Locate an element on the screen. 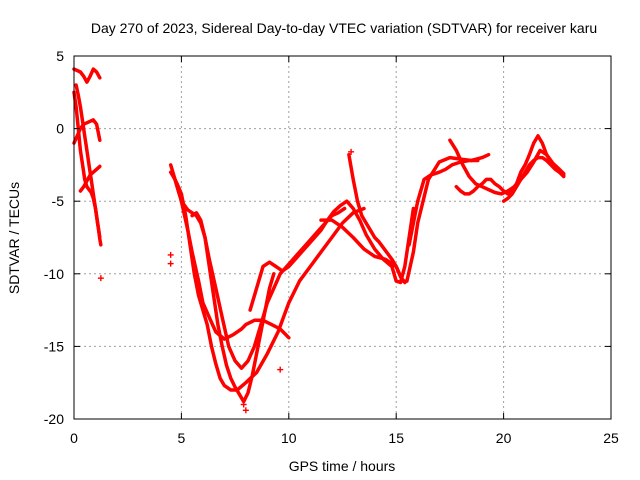  y-tick-label: 5 is located at coordinates (60, 56).